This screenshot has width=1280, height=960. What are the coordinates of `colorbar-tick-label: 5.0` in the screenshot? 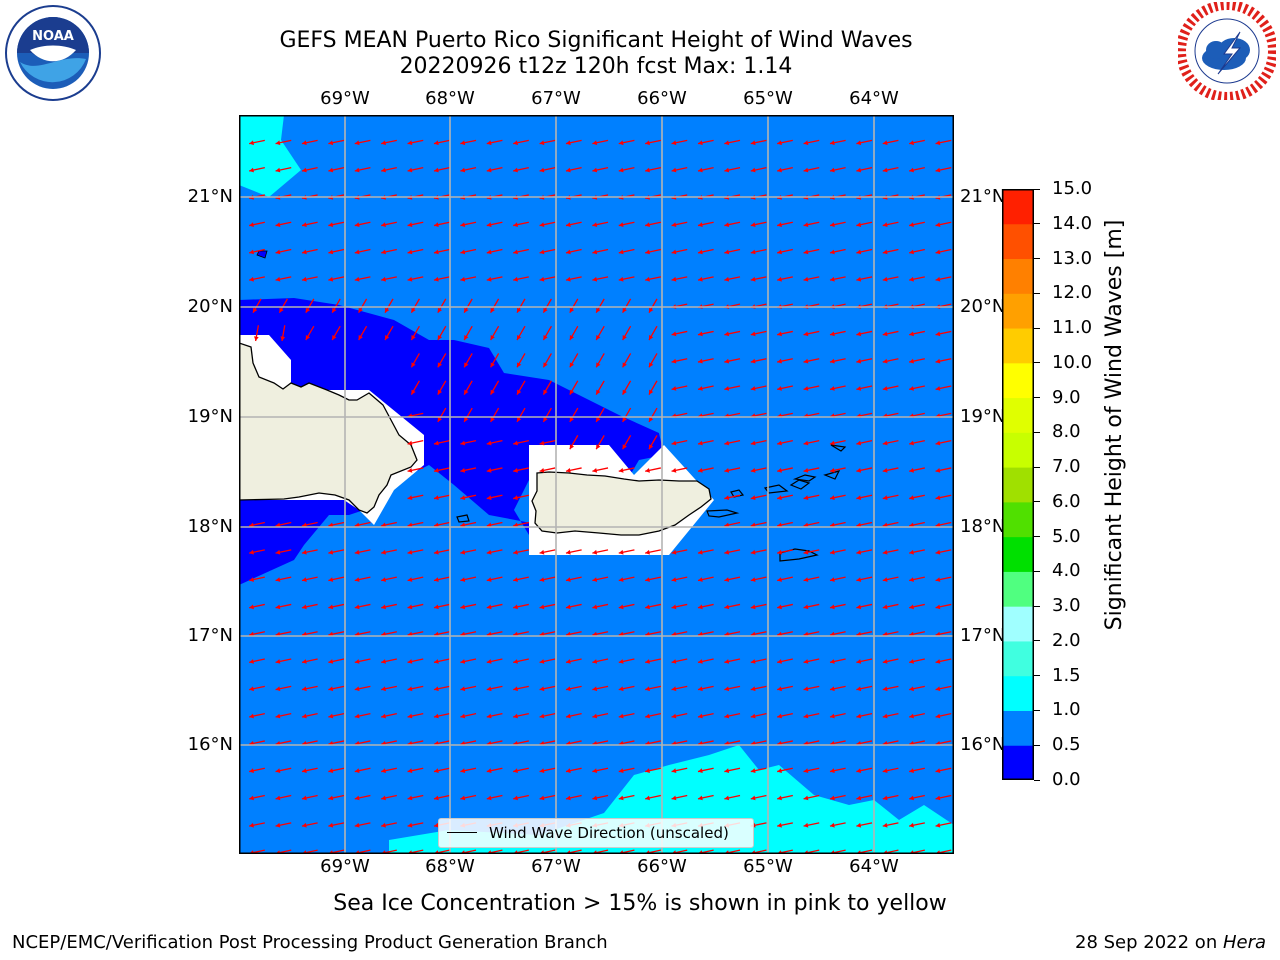 It's located at (1066, 536).